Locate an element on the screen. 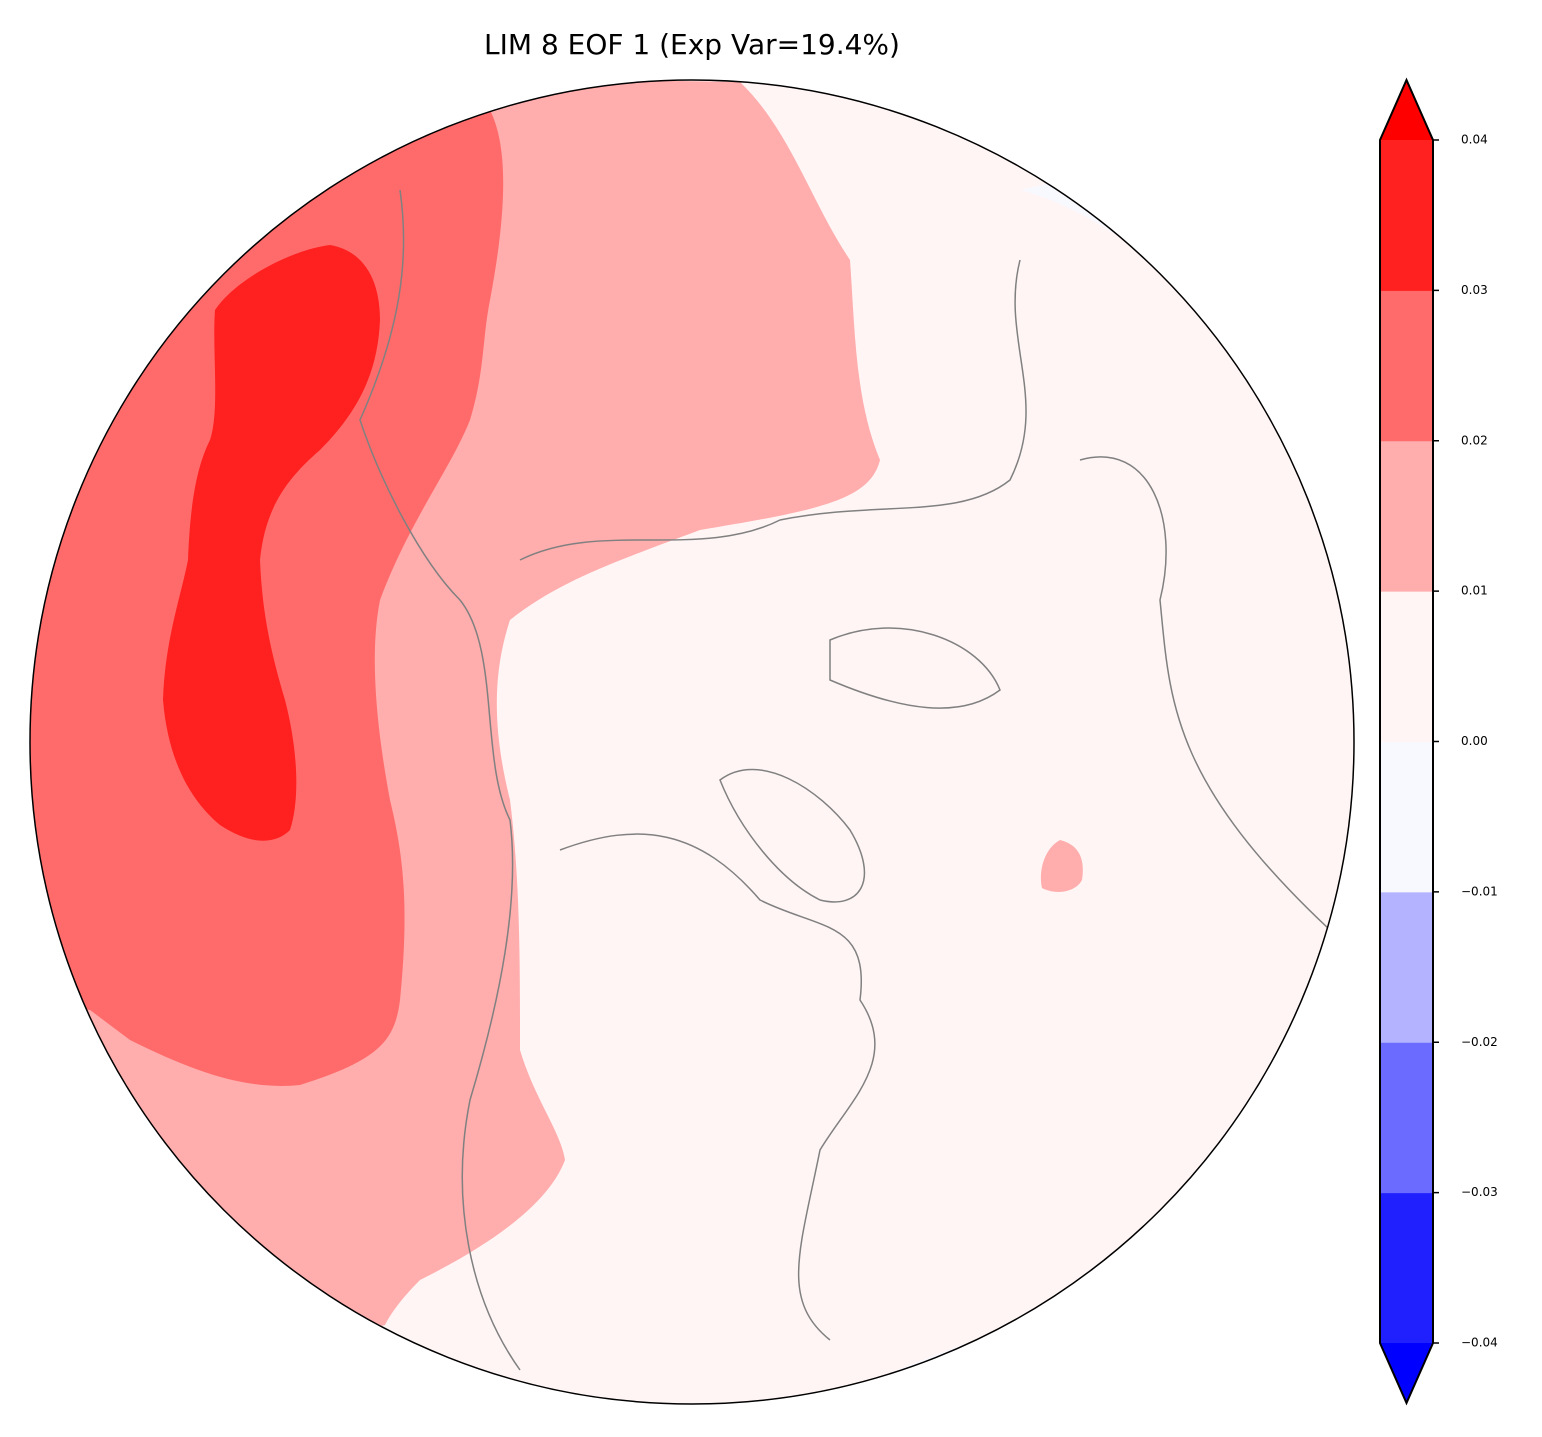  map-title: LIM 8 EOF 1 (Exp Var=19.4%) is located at coordinates (692, 44).